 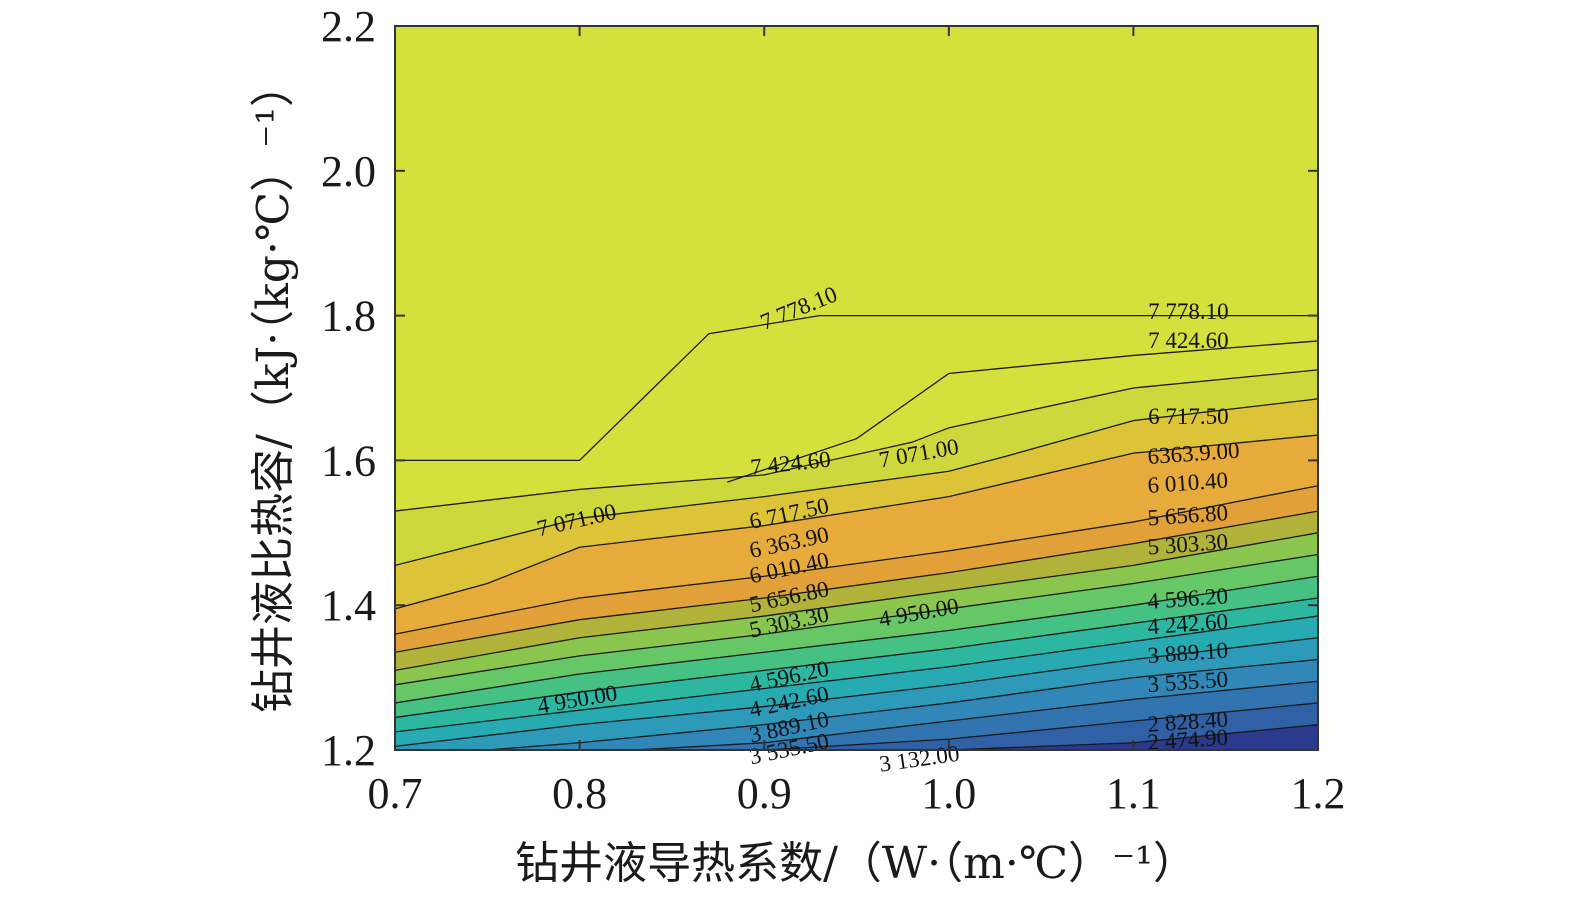 What do you see at coordinates (1188, 624) in the screenshot?
I see `contour-label: 4 242.60` at bounding box center [1188, 624].